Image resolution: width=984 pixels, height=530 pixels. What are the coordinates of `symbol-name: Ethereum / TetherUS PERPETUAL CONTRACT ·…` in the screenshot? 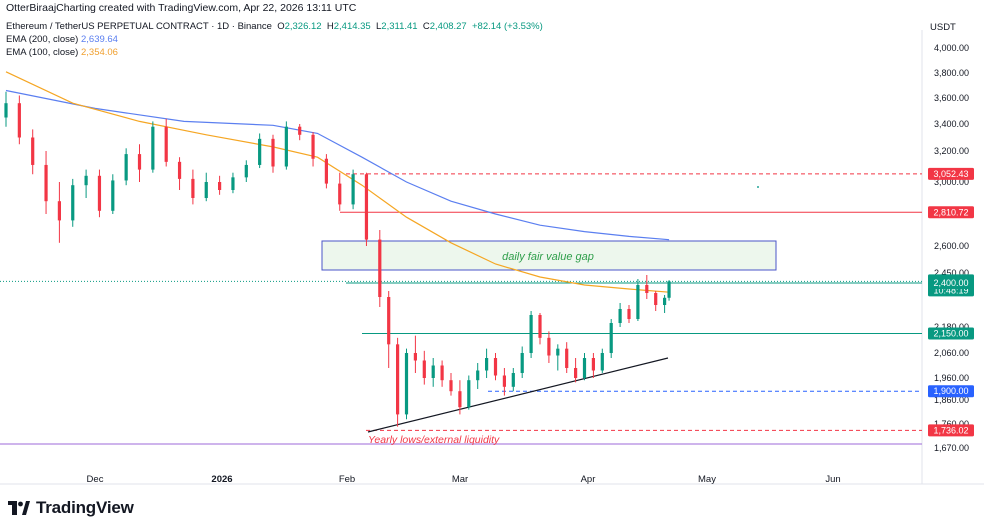 It's located at (139, 26).